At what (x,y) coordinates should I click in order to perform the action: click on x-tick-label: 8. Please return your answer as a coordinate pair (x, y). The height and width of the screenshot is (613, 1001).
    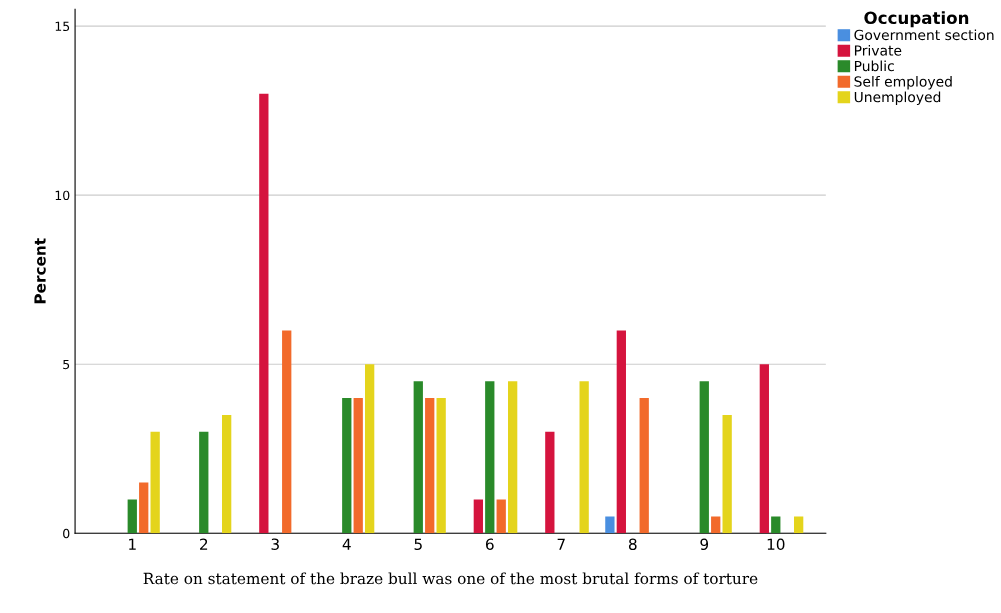
    Looking at the image, I should click on (632, 544).